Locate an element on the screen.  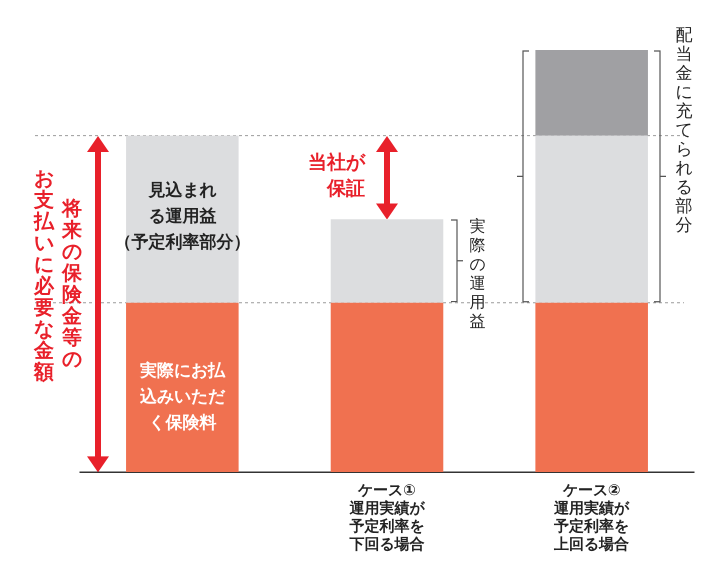
annotation: 当社が保証 is located at coordinates (337, 175).